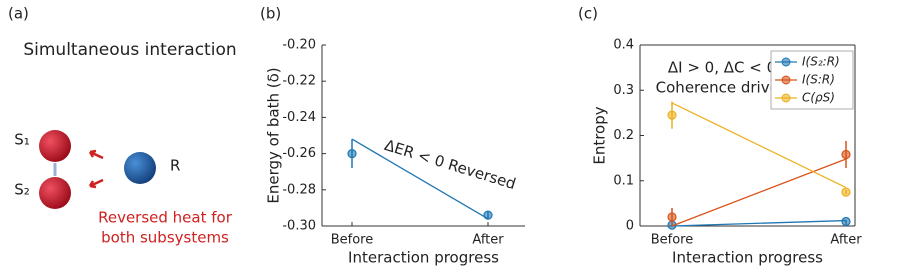  What do you see at coordinates (18, 14) in the screenshot?
I see `panel-label: (a)` at bounding box center [18, 14].